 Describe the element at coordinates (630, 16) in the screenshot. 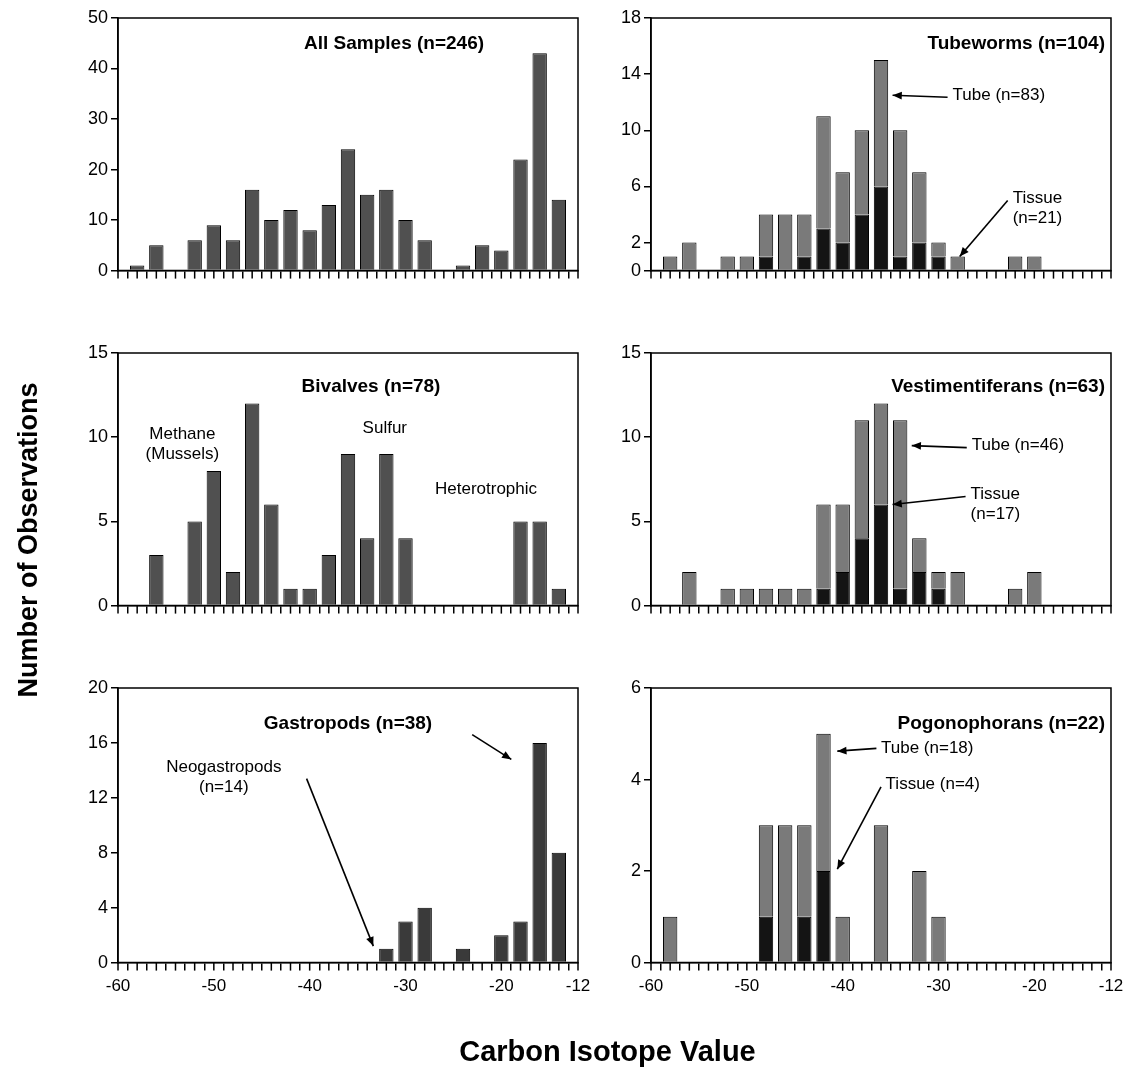

I see `y-tick-label: 18` at that location.